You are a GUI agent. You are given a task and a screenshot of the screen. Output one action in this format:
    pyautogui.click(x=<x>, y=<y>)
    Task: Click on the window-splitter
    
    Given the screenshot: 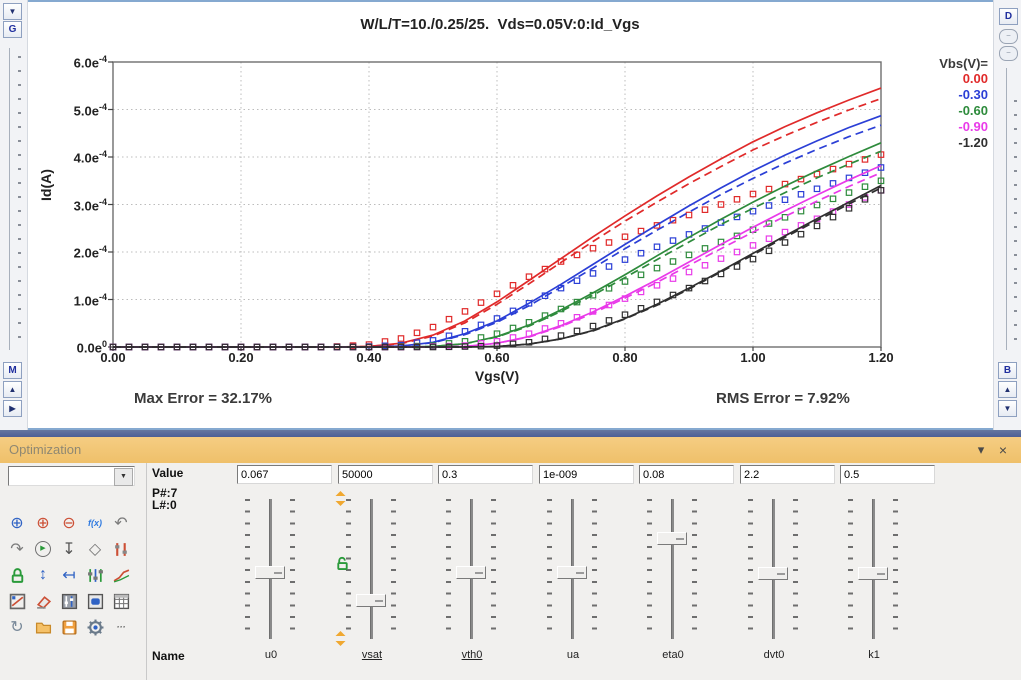 What is the action you would take?
    pyautogui.click(x=510, y=433)
    